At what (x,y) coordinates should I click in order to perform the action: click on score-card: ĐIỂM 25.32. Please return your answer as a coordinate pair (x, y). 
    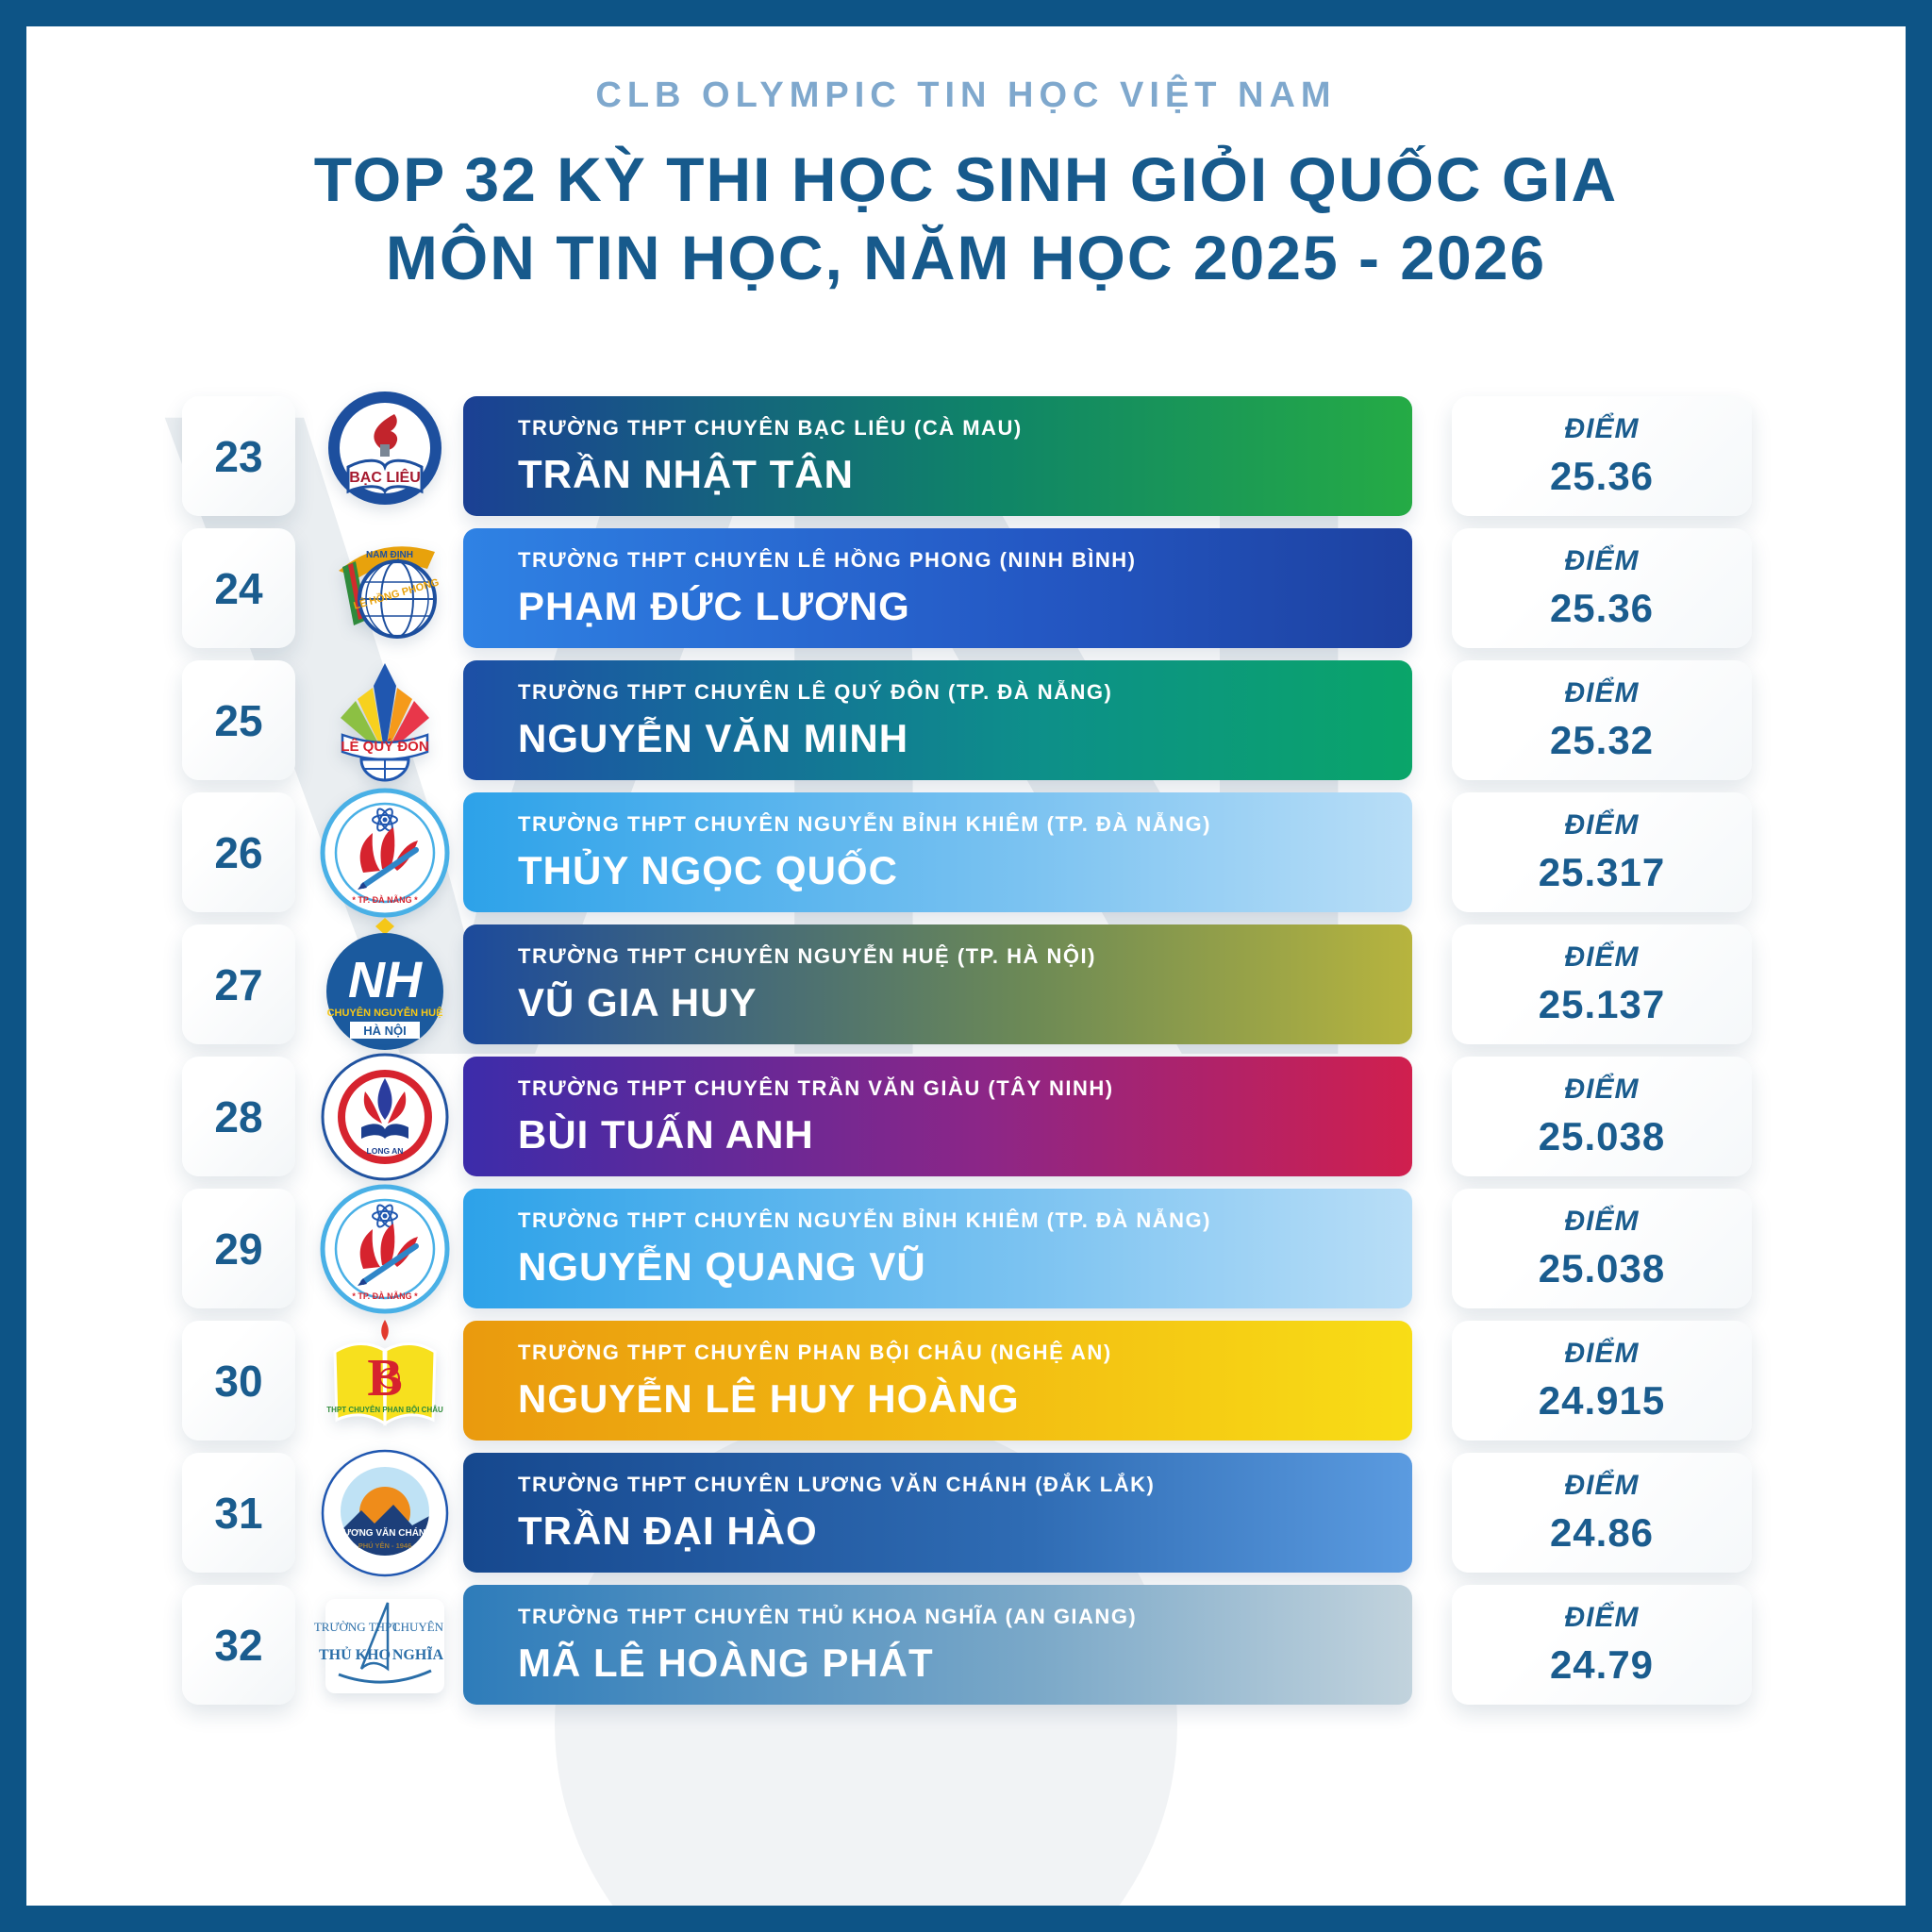
    Looking at the image, I should click on (1602, 720).